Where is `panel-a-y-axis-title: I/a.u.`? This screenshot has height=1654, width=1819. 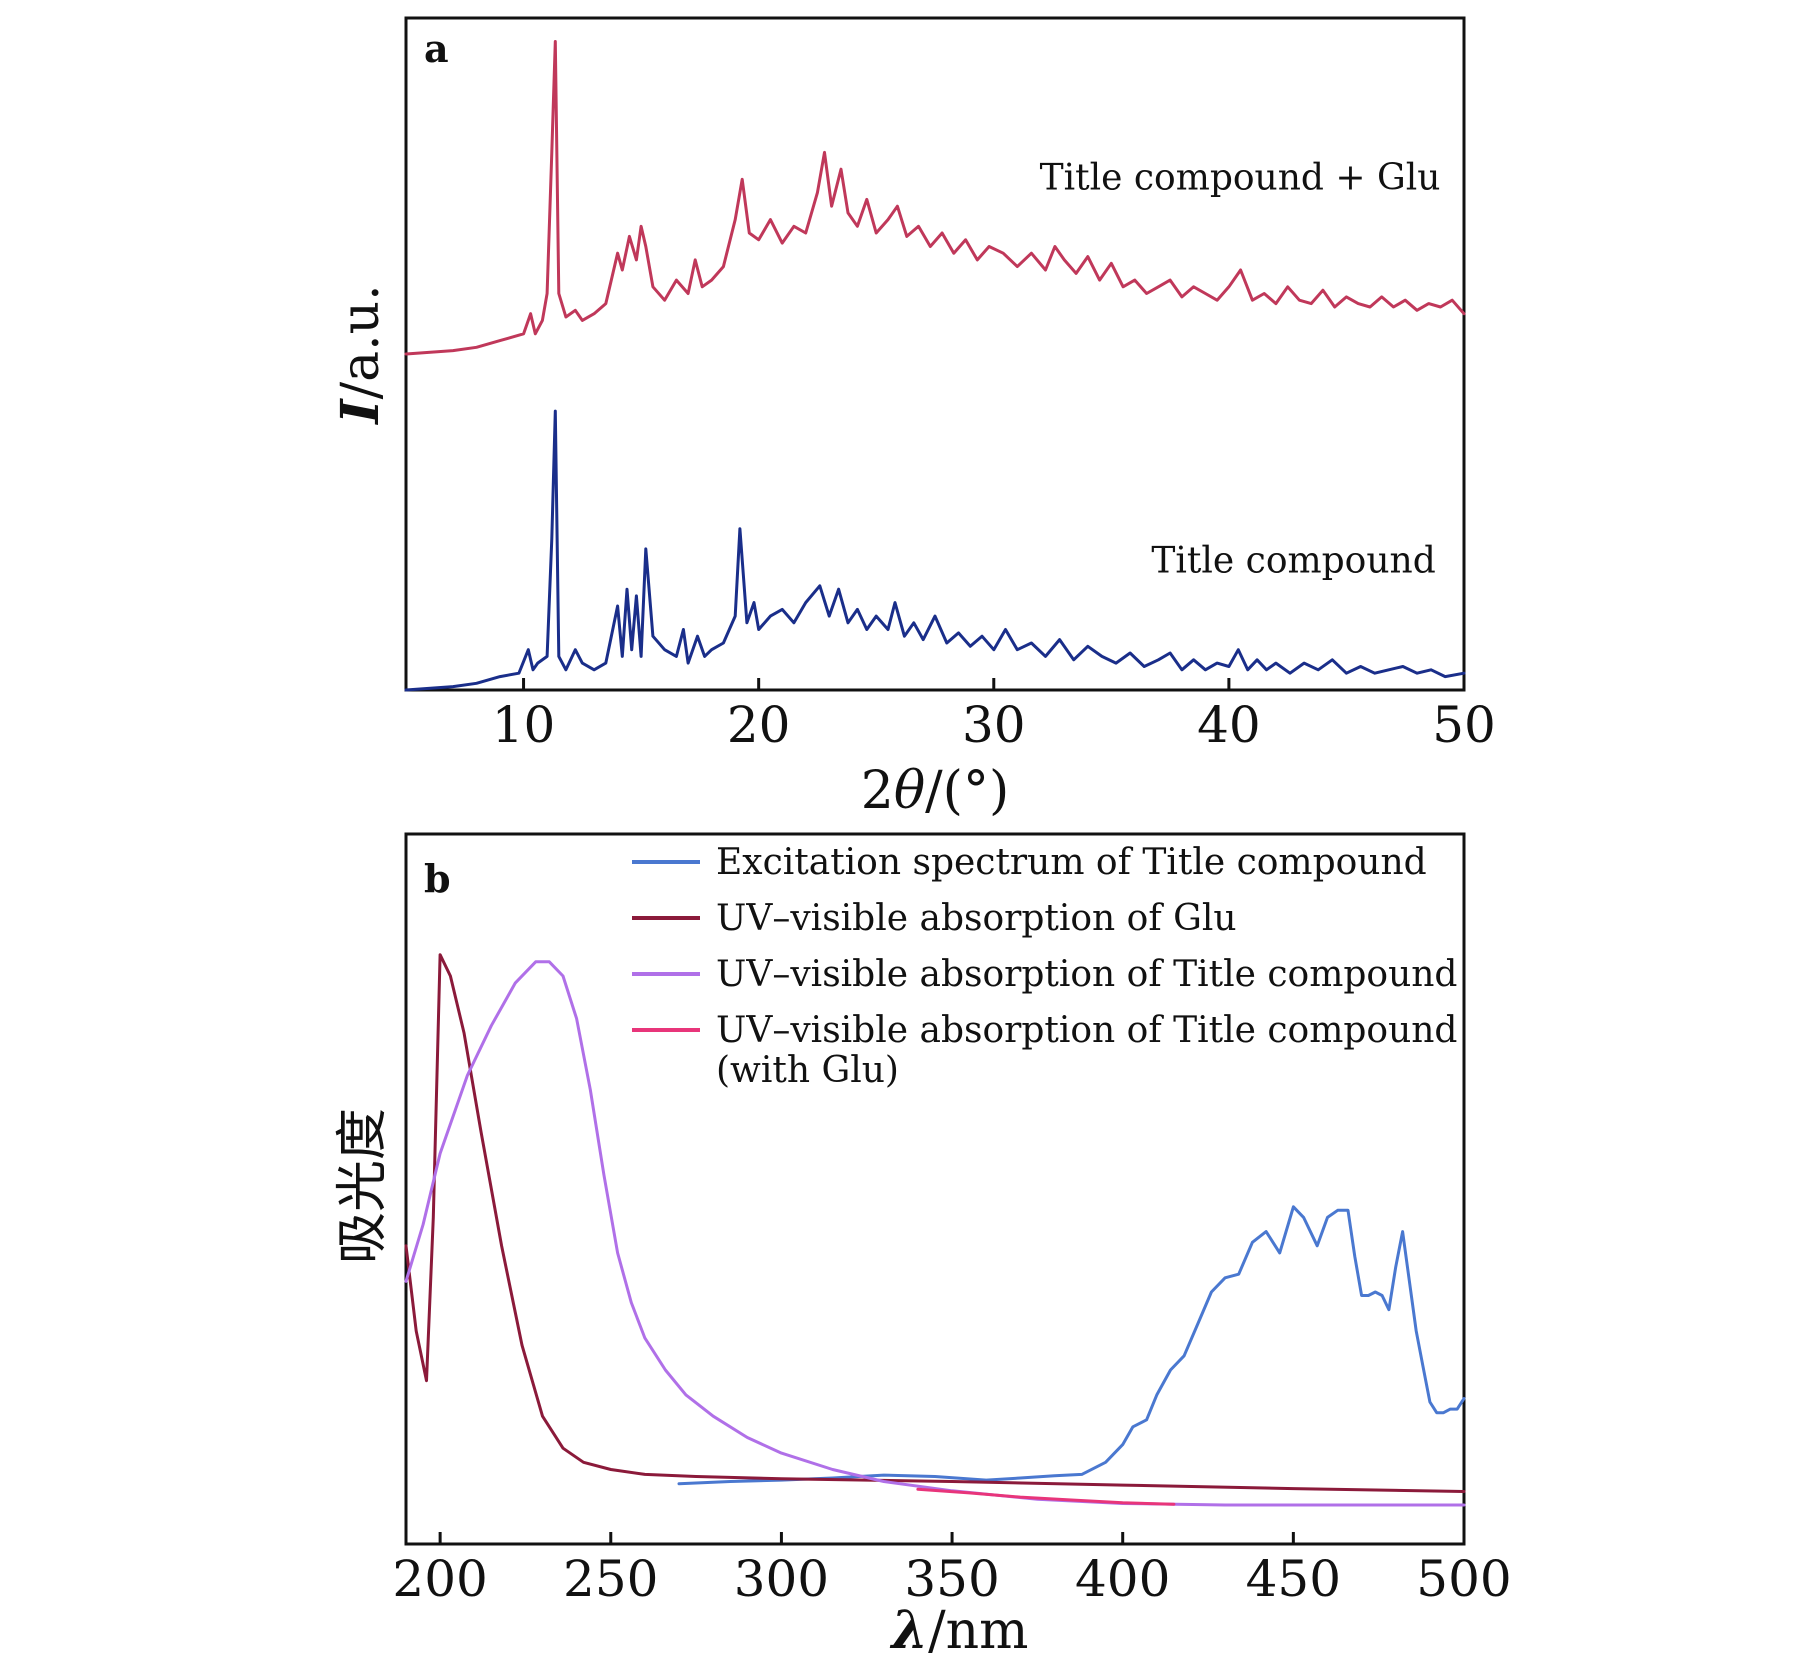
panel-a-y-axis-title: I/a.u. is located at coordinates (360, 354).